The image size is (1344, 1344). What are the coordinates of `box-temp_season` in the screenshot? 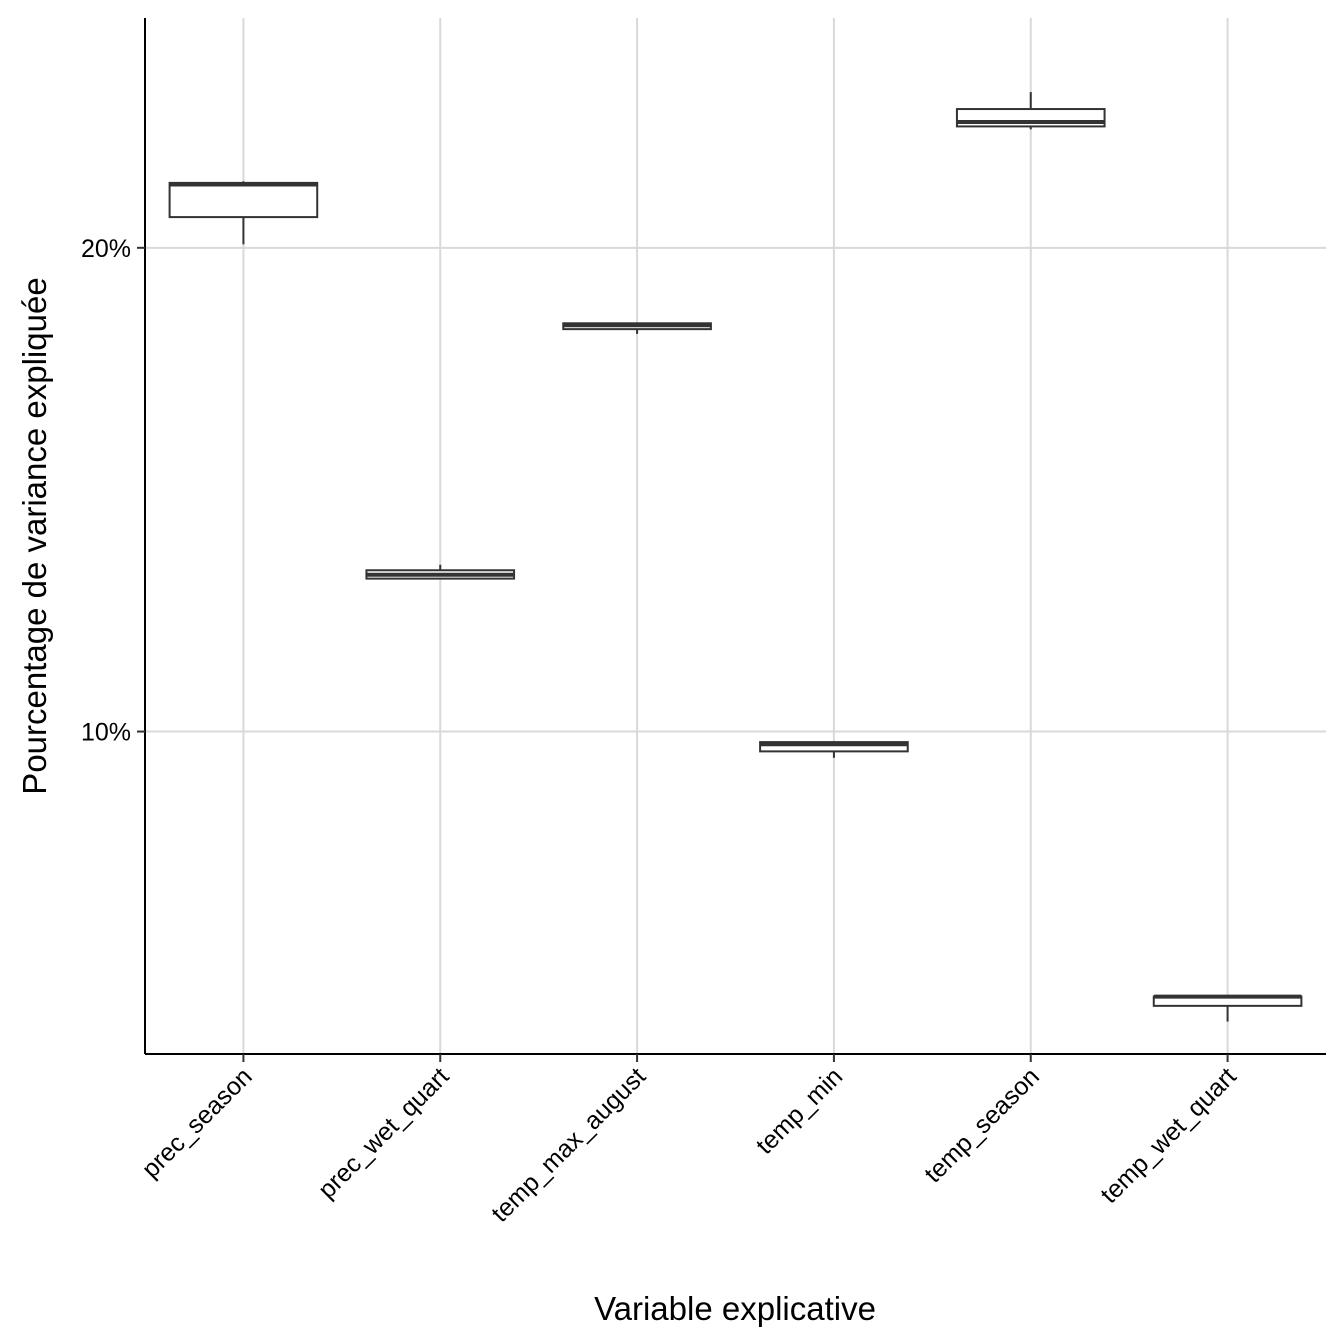 It's located at (1030, 111).